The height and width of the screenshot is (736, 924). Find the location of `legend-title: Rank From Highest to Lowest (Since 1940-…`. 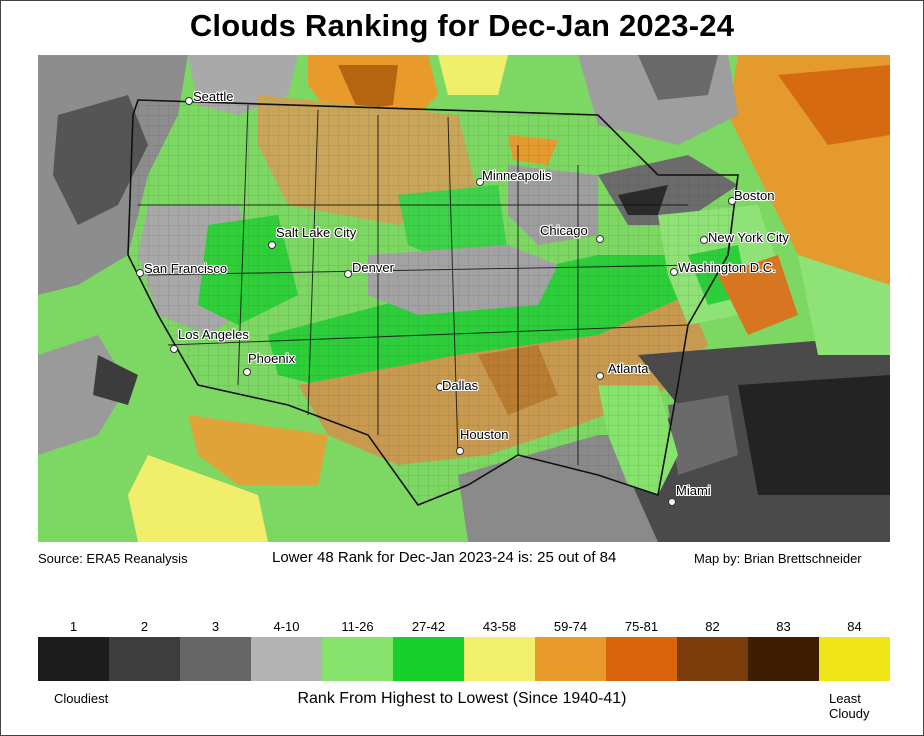

legend-title: Rank From Highest to Lowest (Since 1940-… is located at coordinates (462, 698).